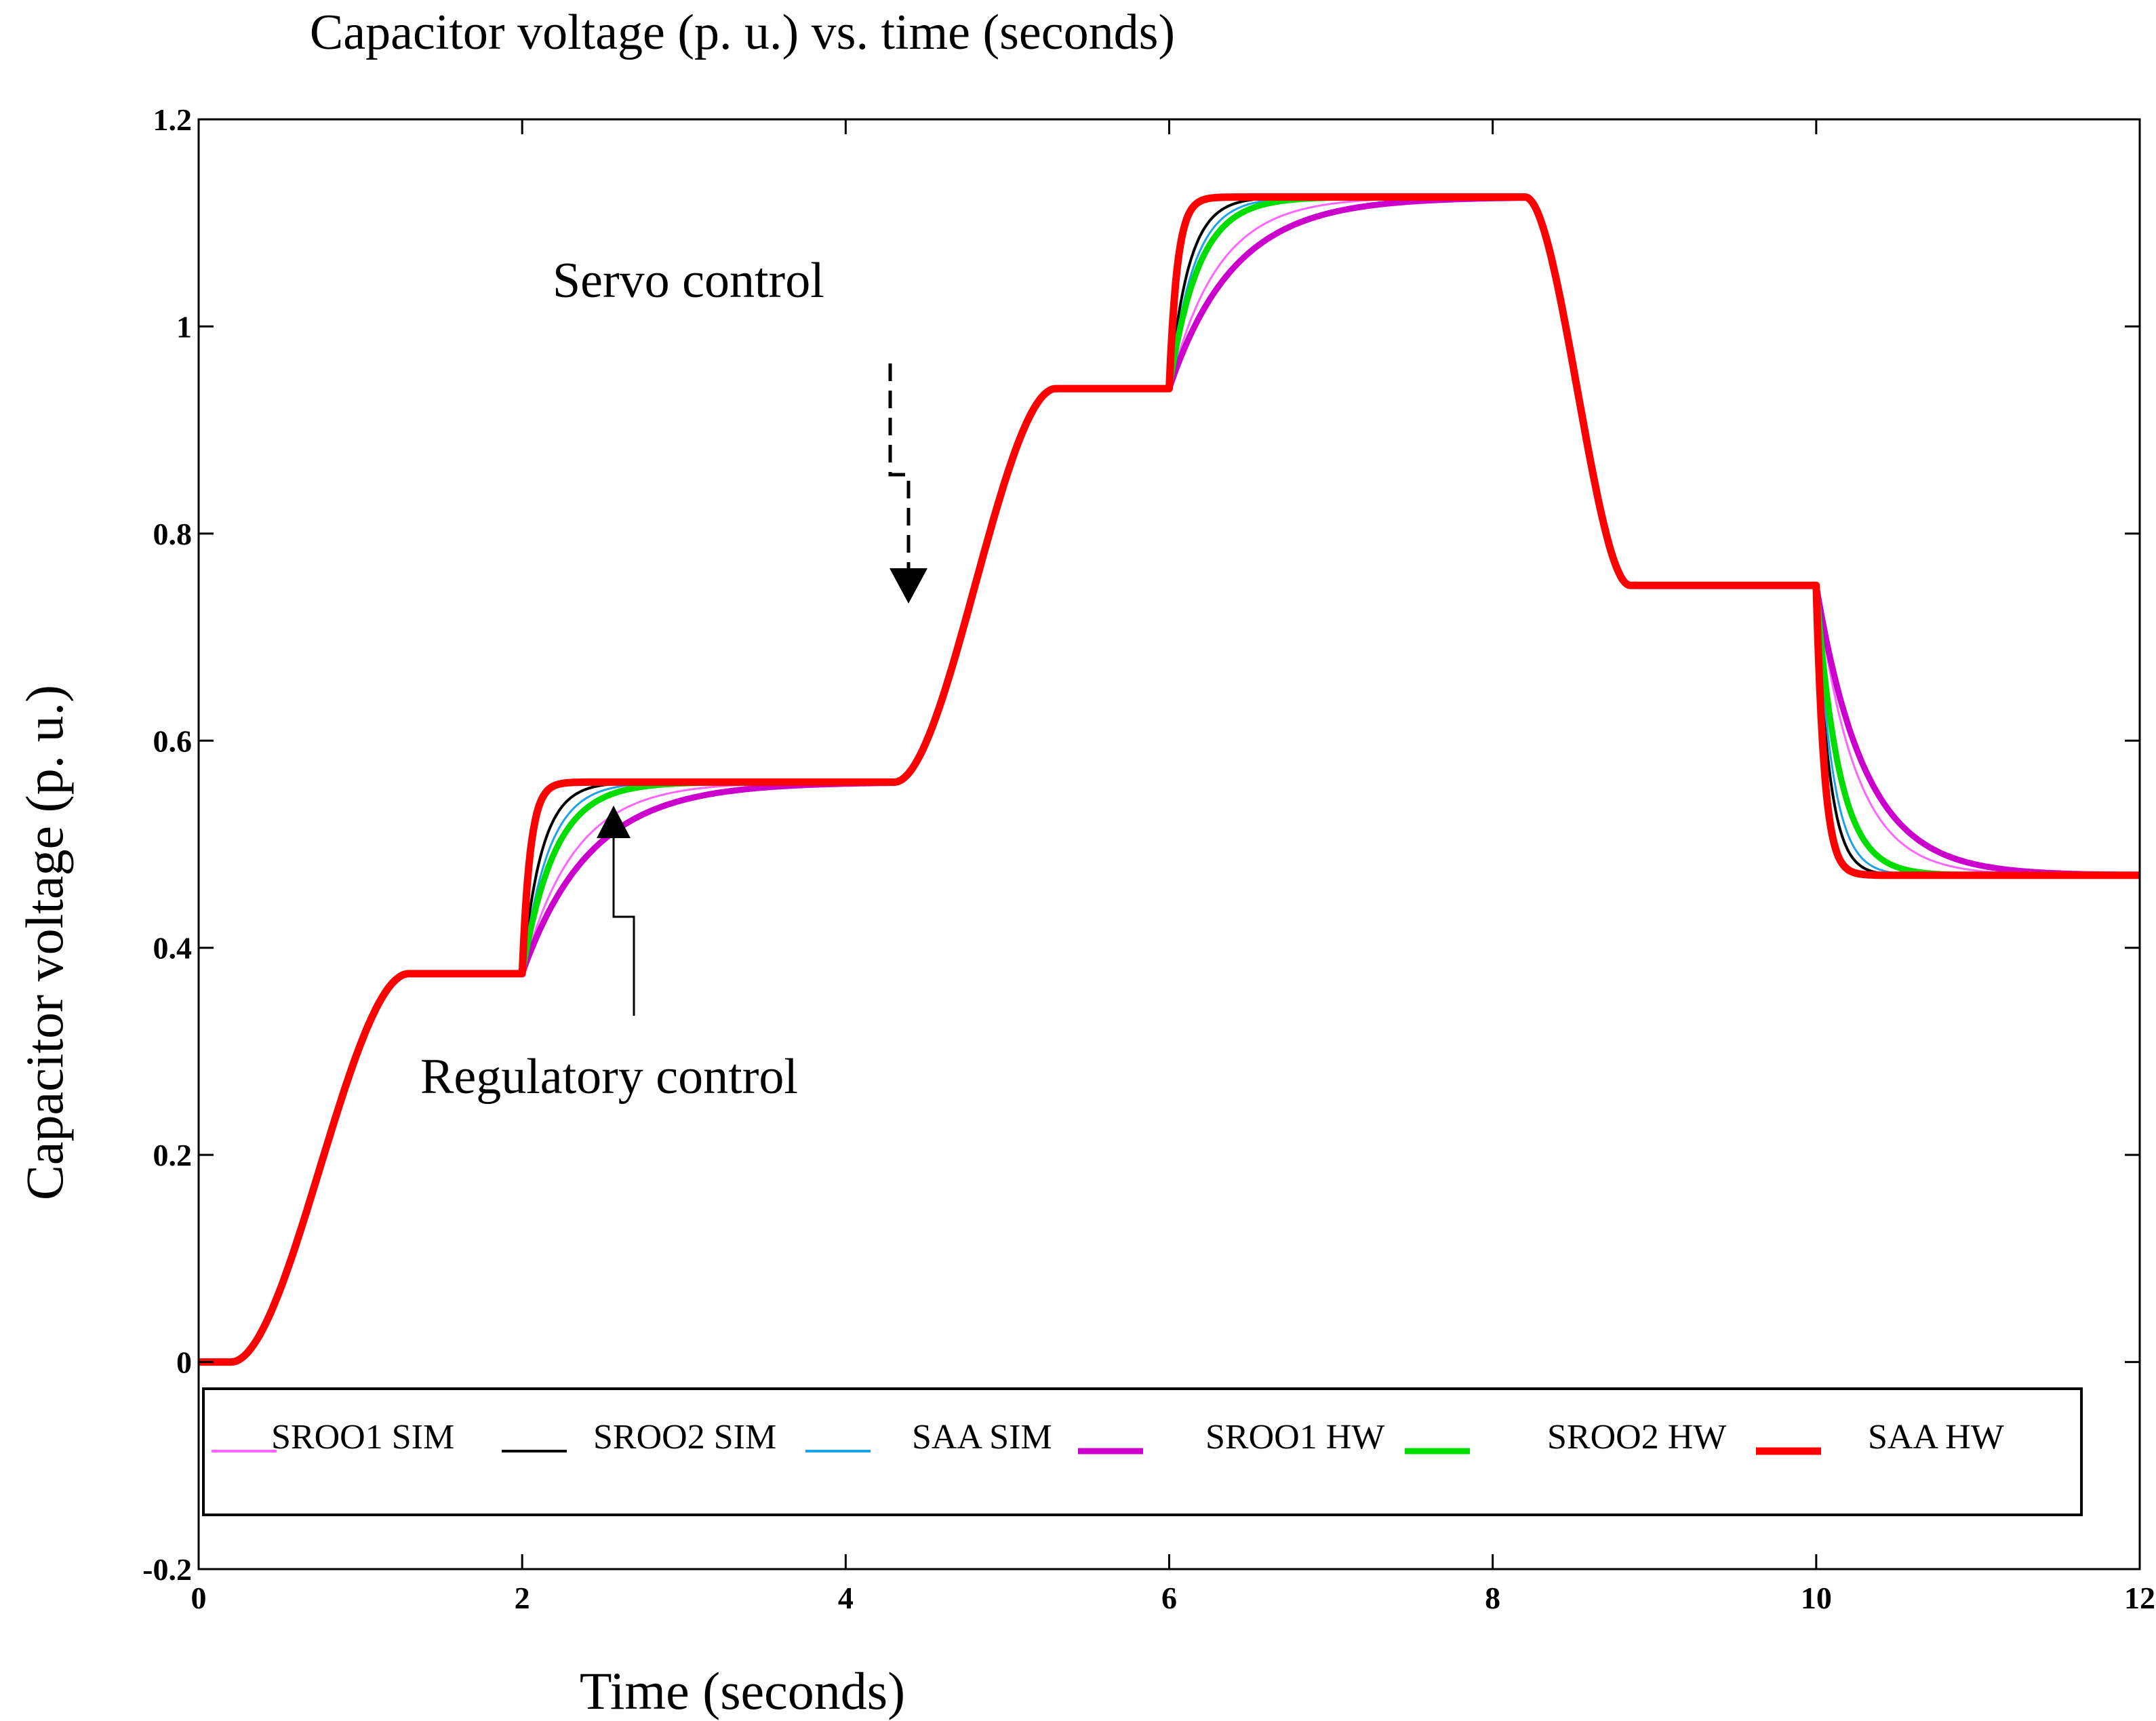 The width and height of the screenshot is (2156, 1721). What do you see at coordinates (167, 1570) in the screenshot?
I see `y-tick-label: -0.2` at bounding box center [167, 1570].